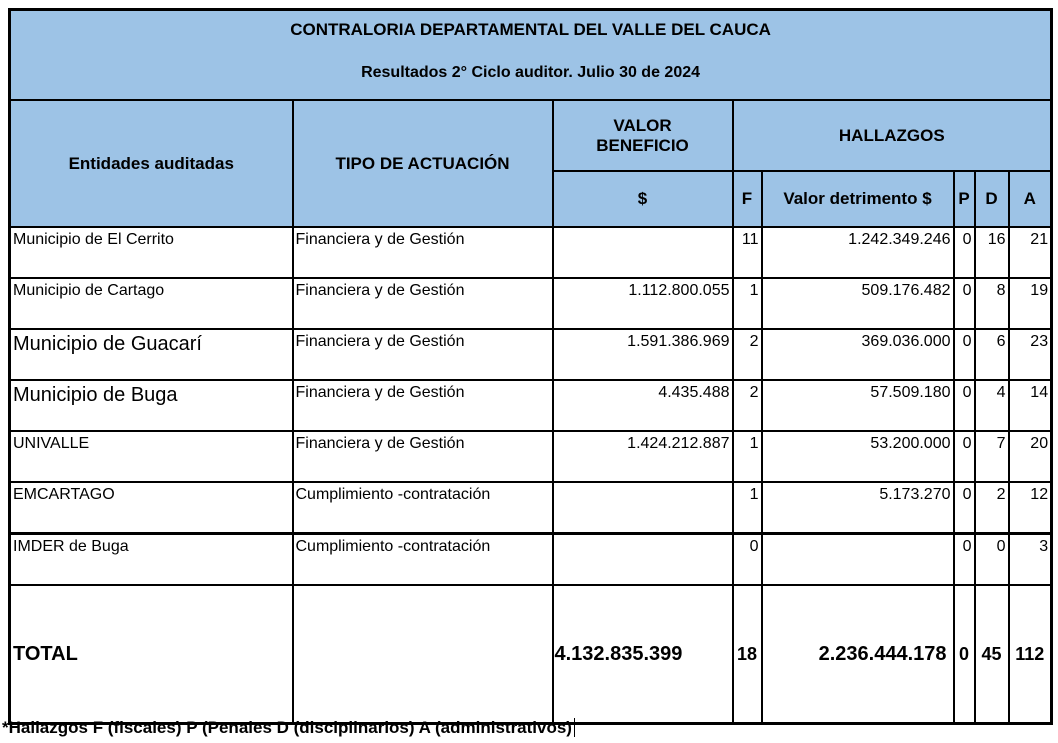 The image size is (1058, 743). I want to click on cell-findings-a: 20, so click(1030, 457).